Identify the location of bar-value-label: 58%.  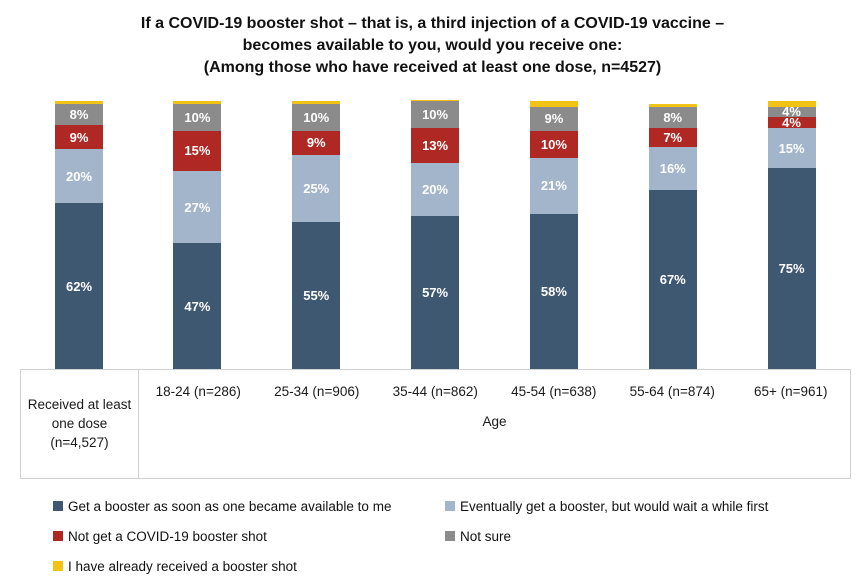
(553, 292).